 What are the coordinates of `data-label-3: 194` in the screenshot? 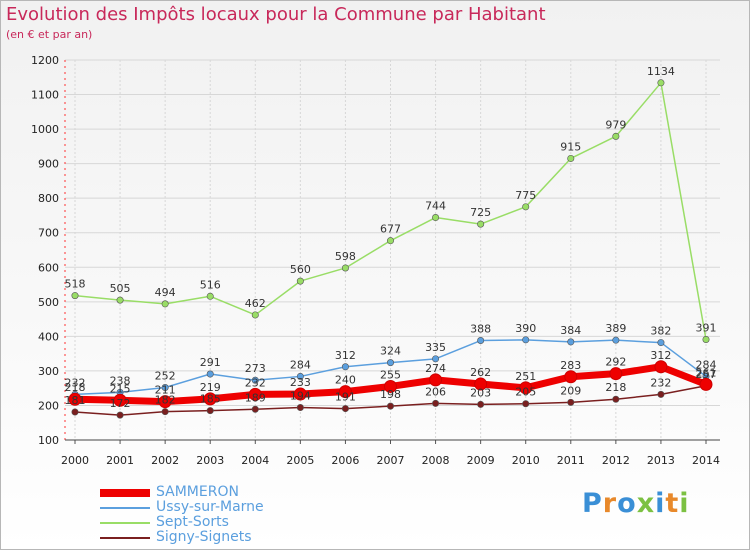 It's located at (300, 396).